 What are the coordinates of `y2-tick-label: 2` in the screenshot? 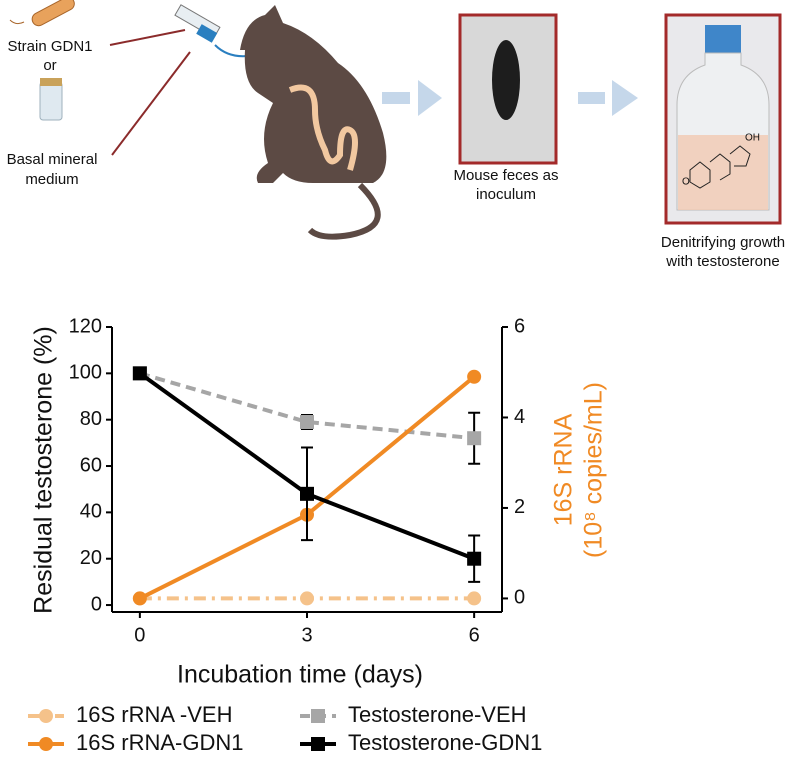 It's located at (519, 507).